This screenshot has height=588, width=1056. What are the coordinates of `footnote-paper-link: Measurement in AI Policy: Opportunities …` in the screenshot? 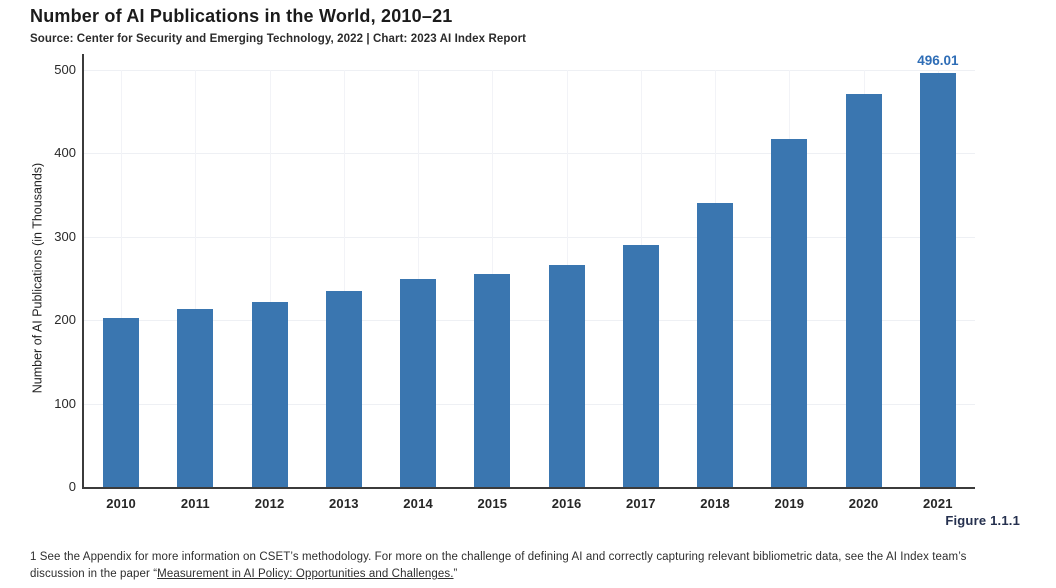 It's located at (305, 574).